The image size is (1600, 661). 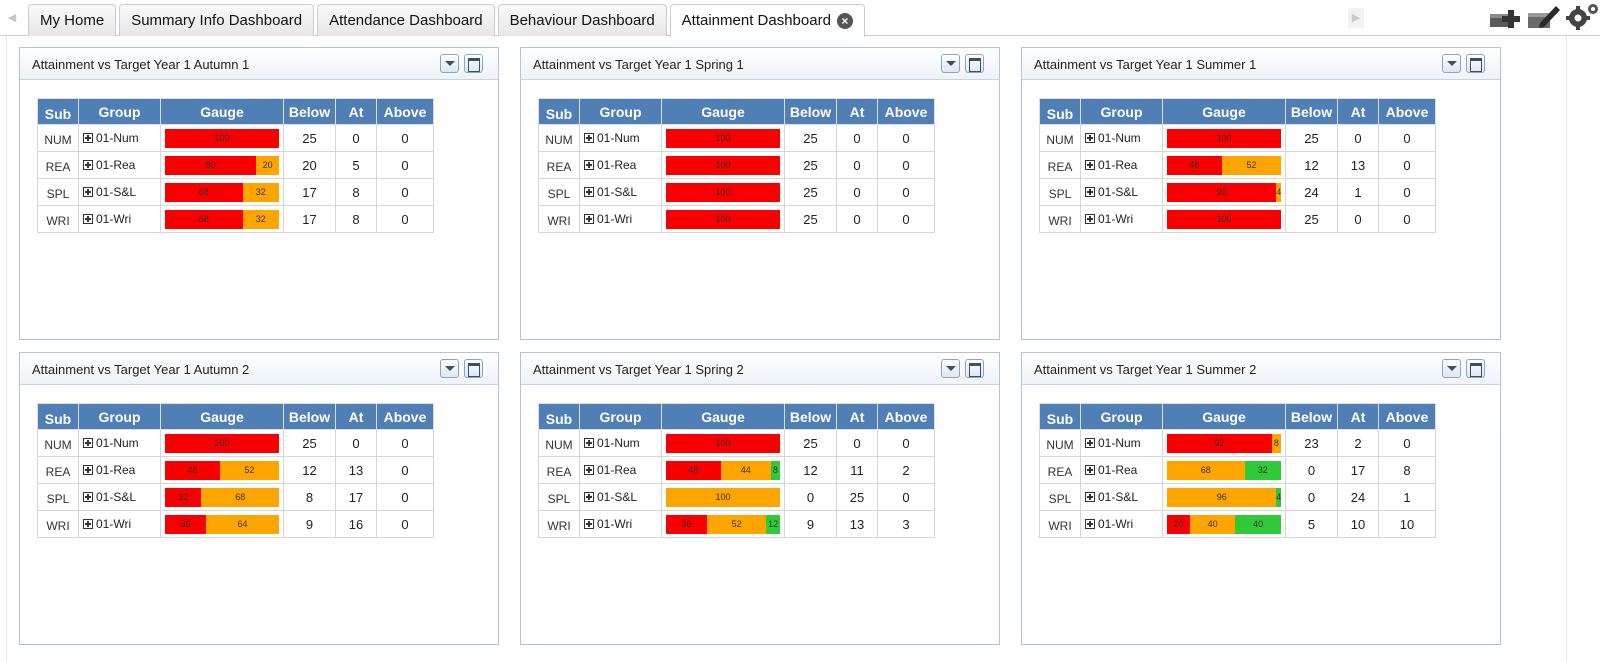 I want to click on table-row: WRI 01-Wri 68 32 17 8 0, so click(x=235, y=219).